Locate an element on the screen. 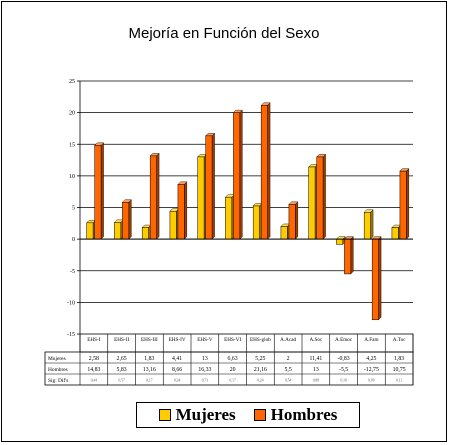 This screenshot has height=445, width=450. data-label: 4,41 is located at coordinates (177, 359).